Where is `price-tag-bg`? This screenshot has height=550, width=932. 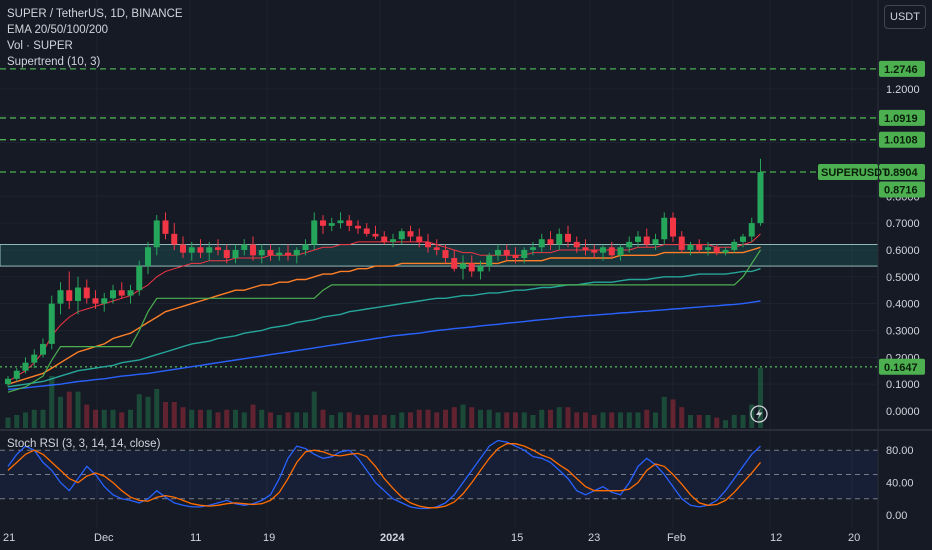
price-tag-bg is located at coordinates (902, 172).